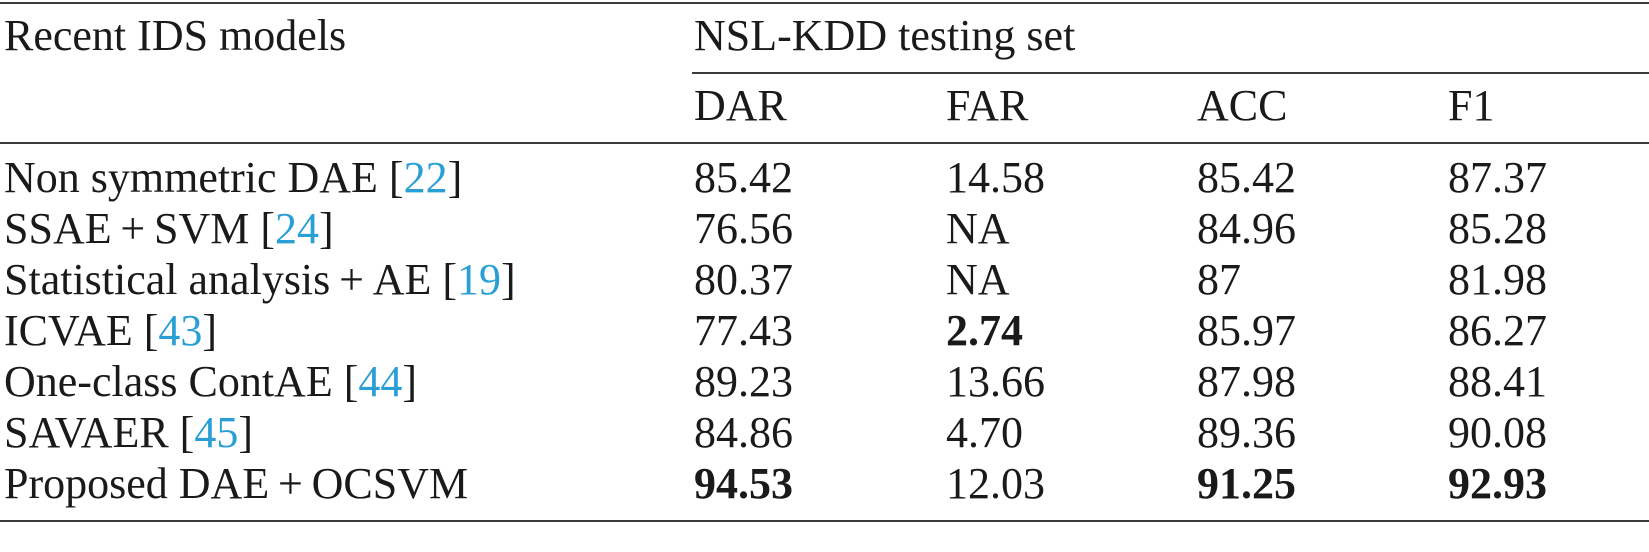 This screenshot has width=1649, height=552. Describe the element at coordinates (1497, 228) in the screenshot. I see `table-cell-f1: 85.28` at that location.